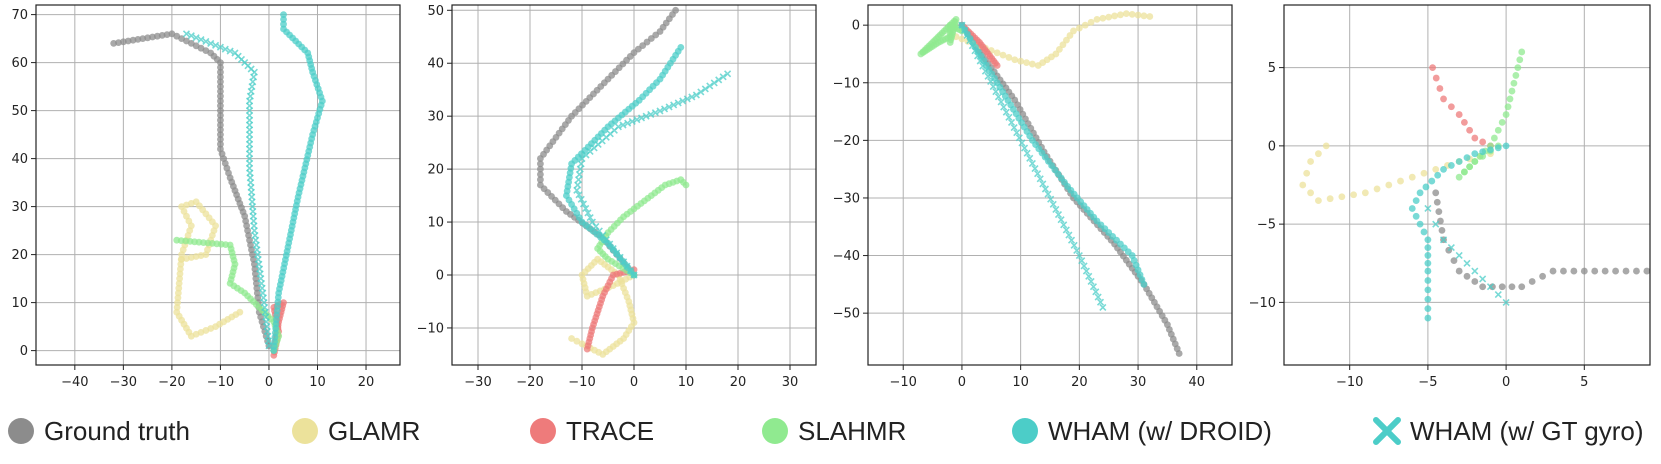 This screenshot has height=464, width=1661. What do you see at coordinates (1197, 382) in the screenshot?
I see `tick-label-x: 40` at bounding box center [1197, 382].